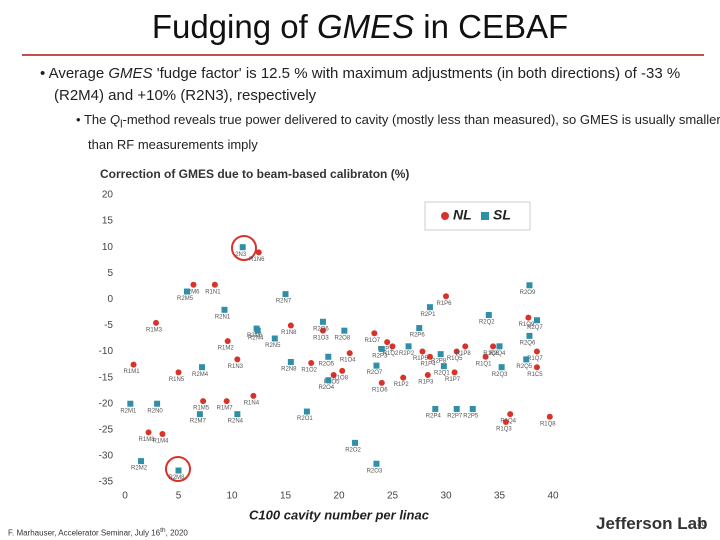  Describe the element at coordinates (701, 523) in the screenshot. I see `page-number: 30` at that location.